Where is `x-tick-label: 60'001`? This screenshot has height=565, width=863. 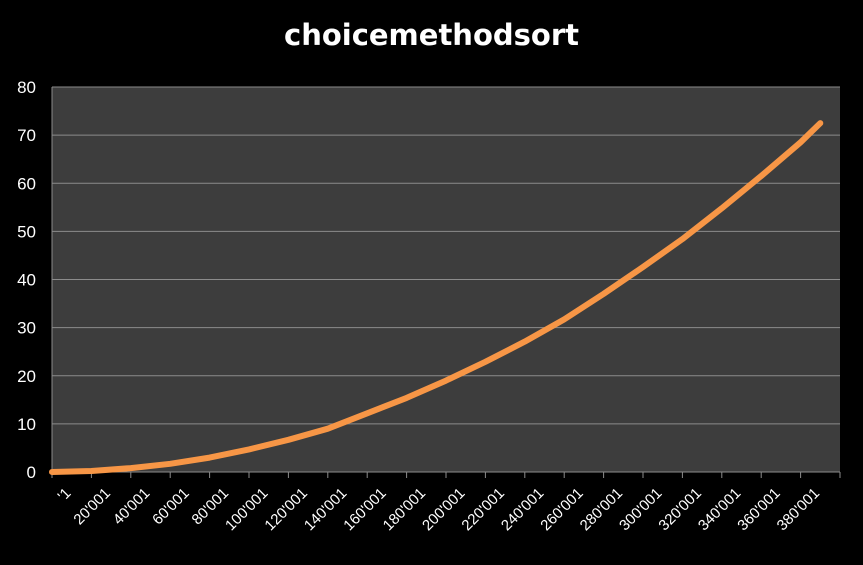
x-tick-label: 60'001 is located at coordinates (171, 507).